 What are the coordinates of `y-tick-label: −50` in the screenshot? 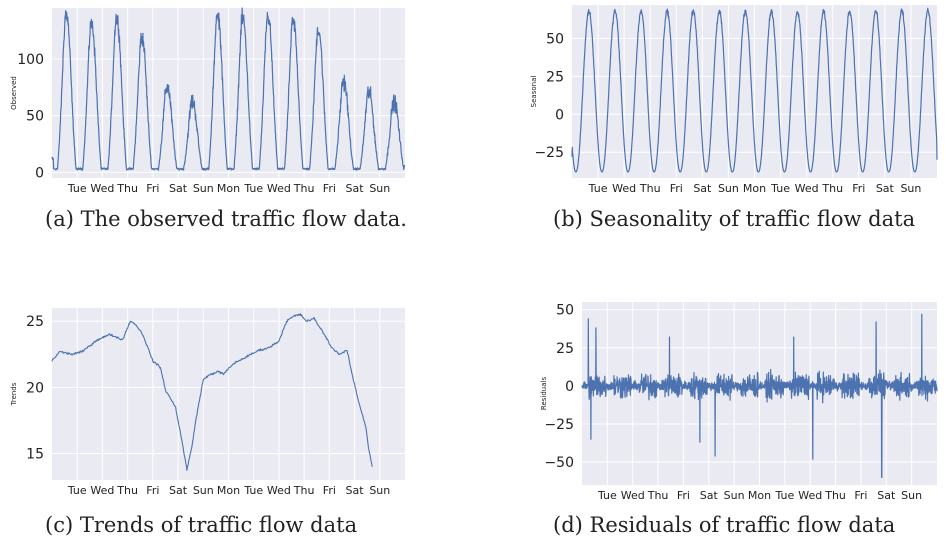 It's located at (559, 463).